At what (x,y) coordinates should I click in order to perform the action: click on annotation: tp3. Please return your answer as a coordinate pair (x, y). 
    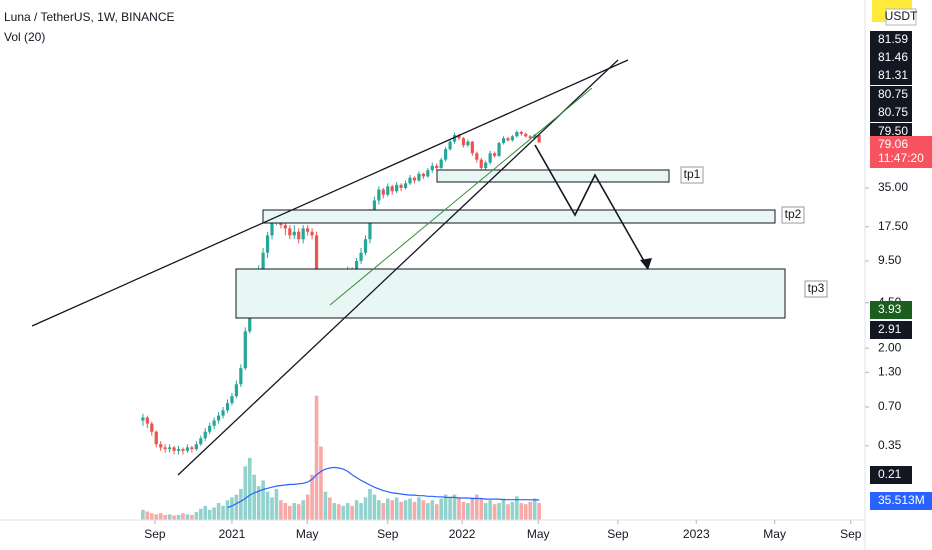
    Looking at the image, I should click on (816, 288).